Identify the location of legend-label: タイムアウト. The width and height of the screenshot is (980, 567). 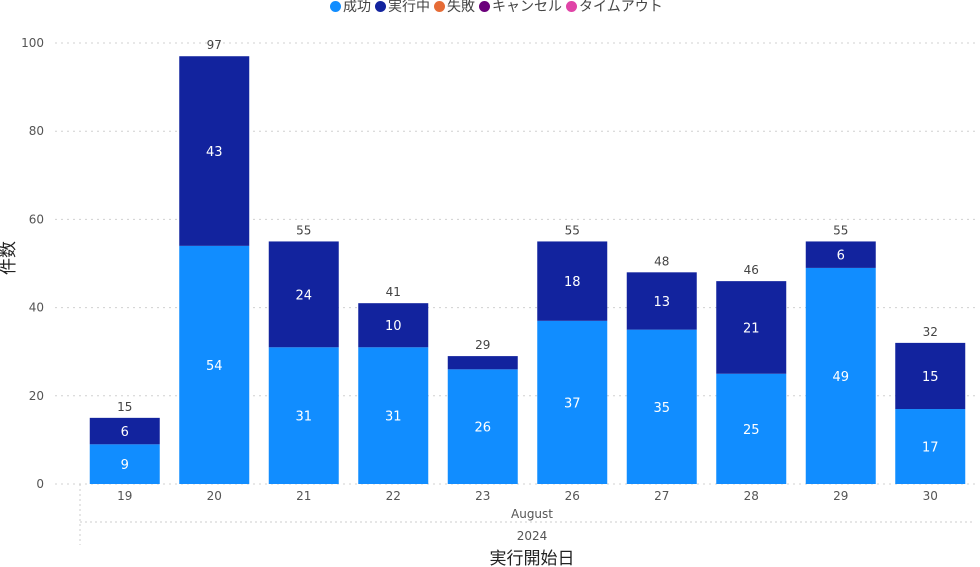
(621, 7).